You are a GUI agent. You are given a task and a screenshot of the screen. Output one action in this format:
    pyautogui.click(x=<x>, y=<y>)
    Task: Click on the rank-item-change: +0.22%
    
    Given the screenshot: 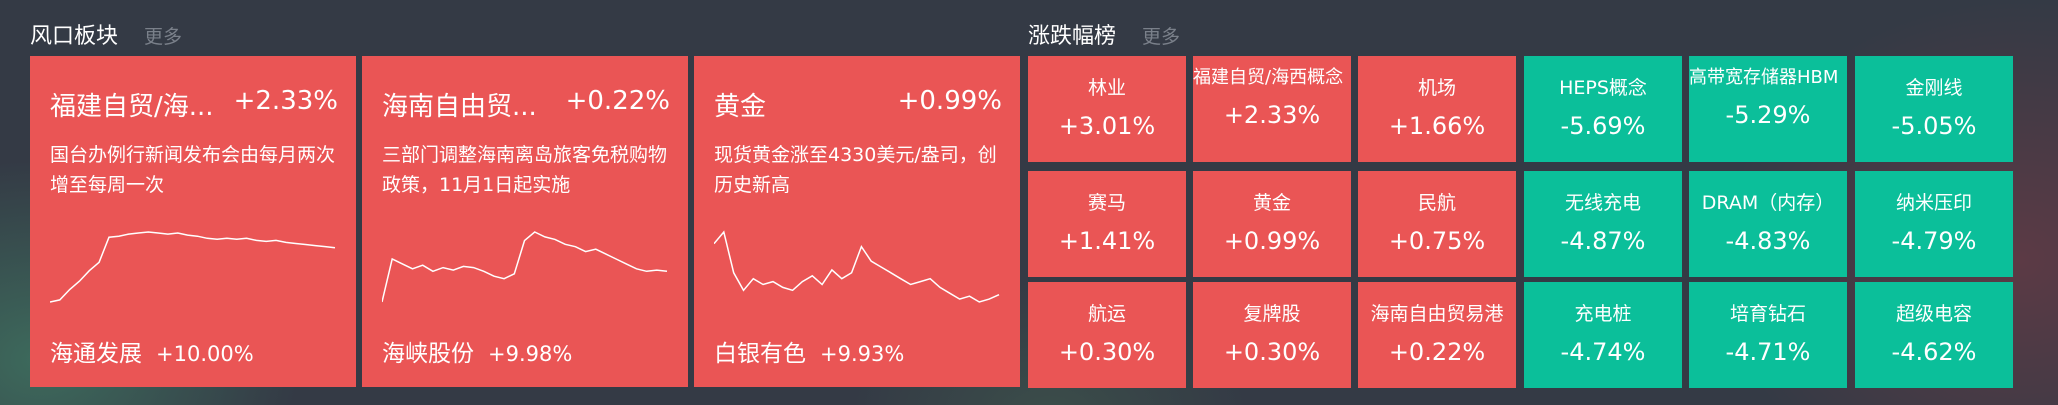 What is the action you would take?
    pyautogui.click(x=1437, y=352)
    